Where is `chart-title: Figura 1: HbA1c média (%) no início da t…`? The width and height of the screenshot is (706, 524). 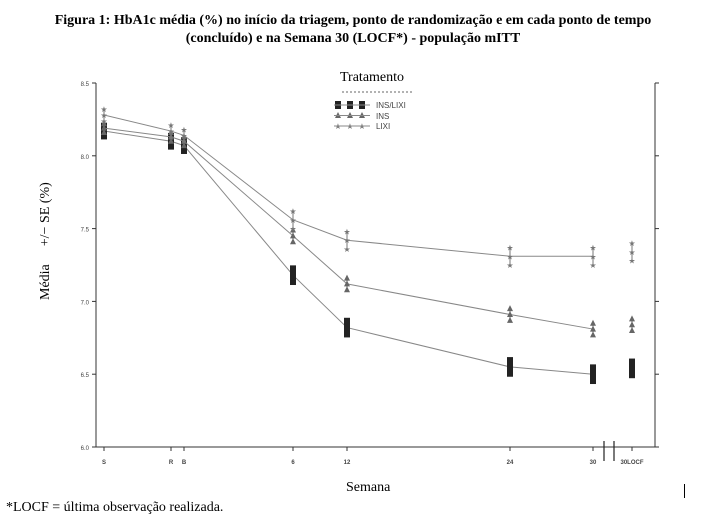
chart-title: Figura 1: HbA1c média (%) no início da t… is located at coordinates (353, 30).